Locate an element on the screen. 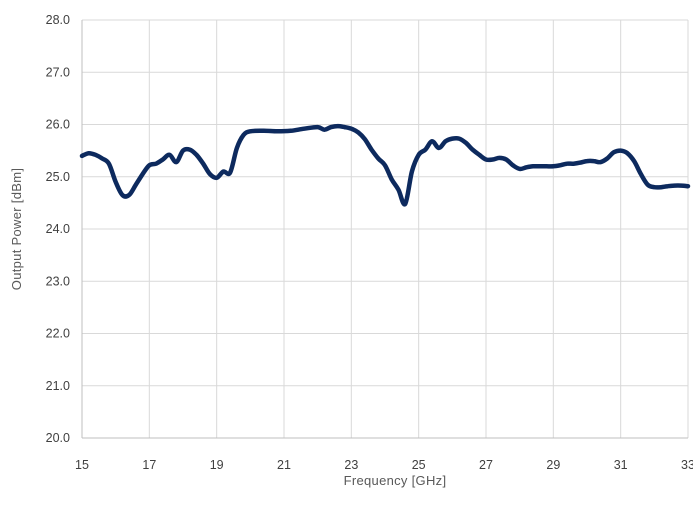  x-tick-label: 33 is located at coordinates (687, 465).